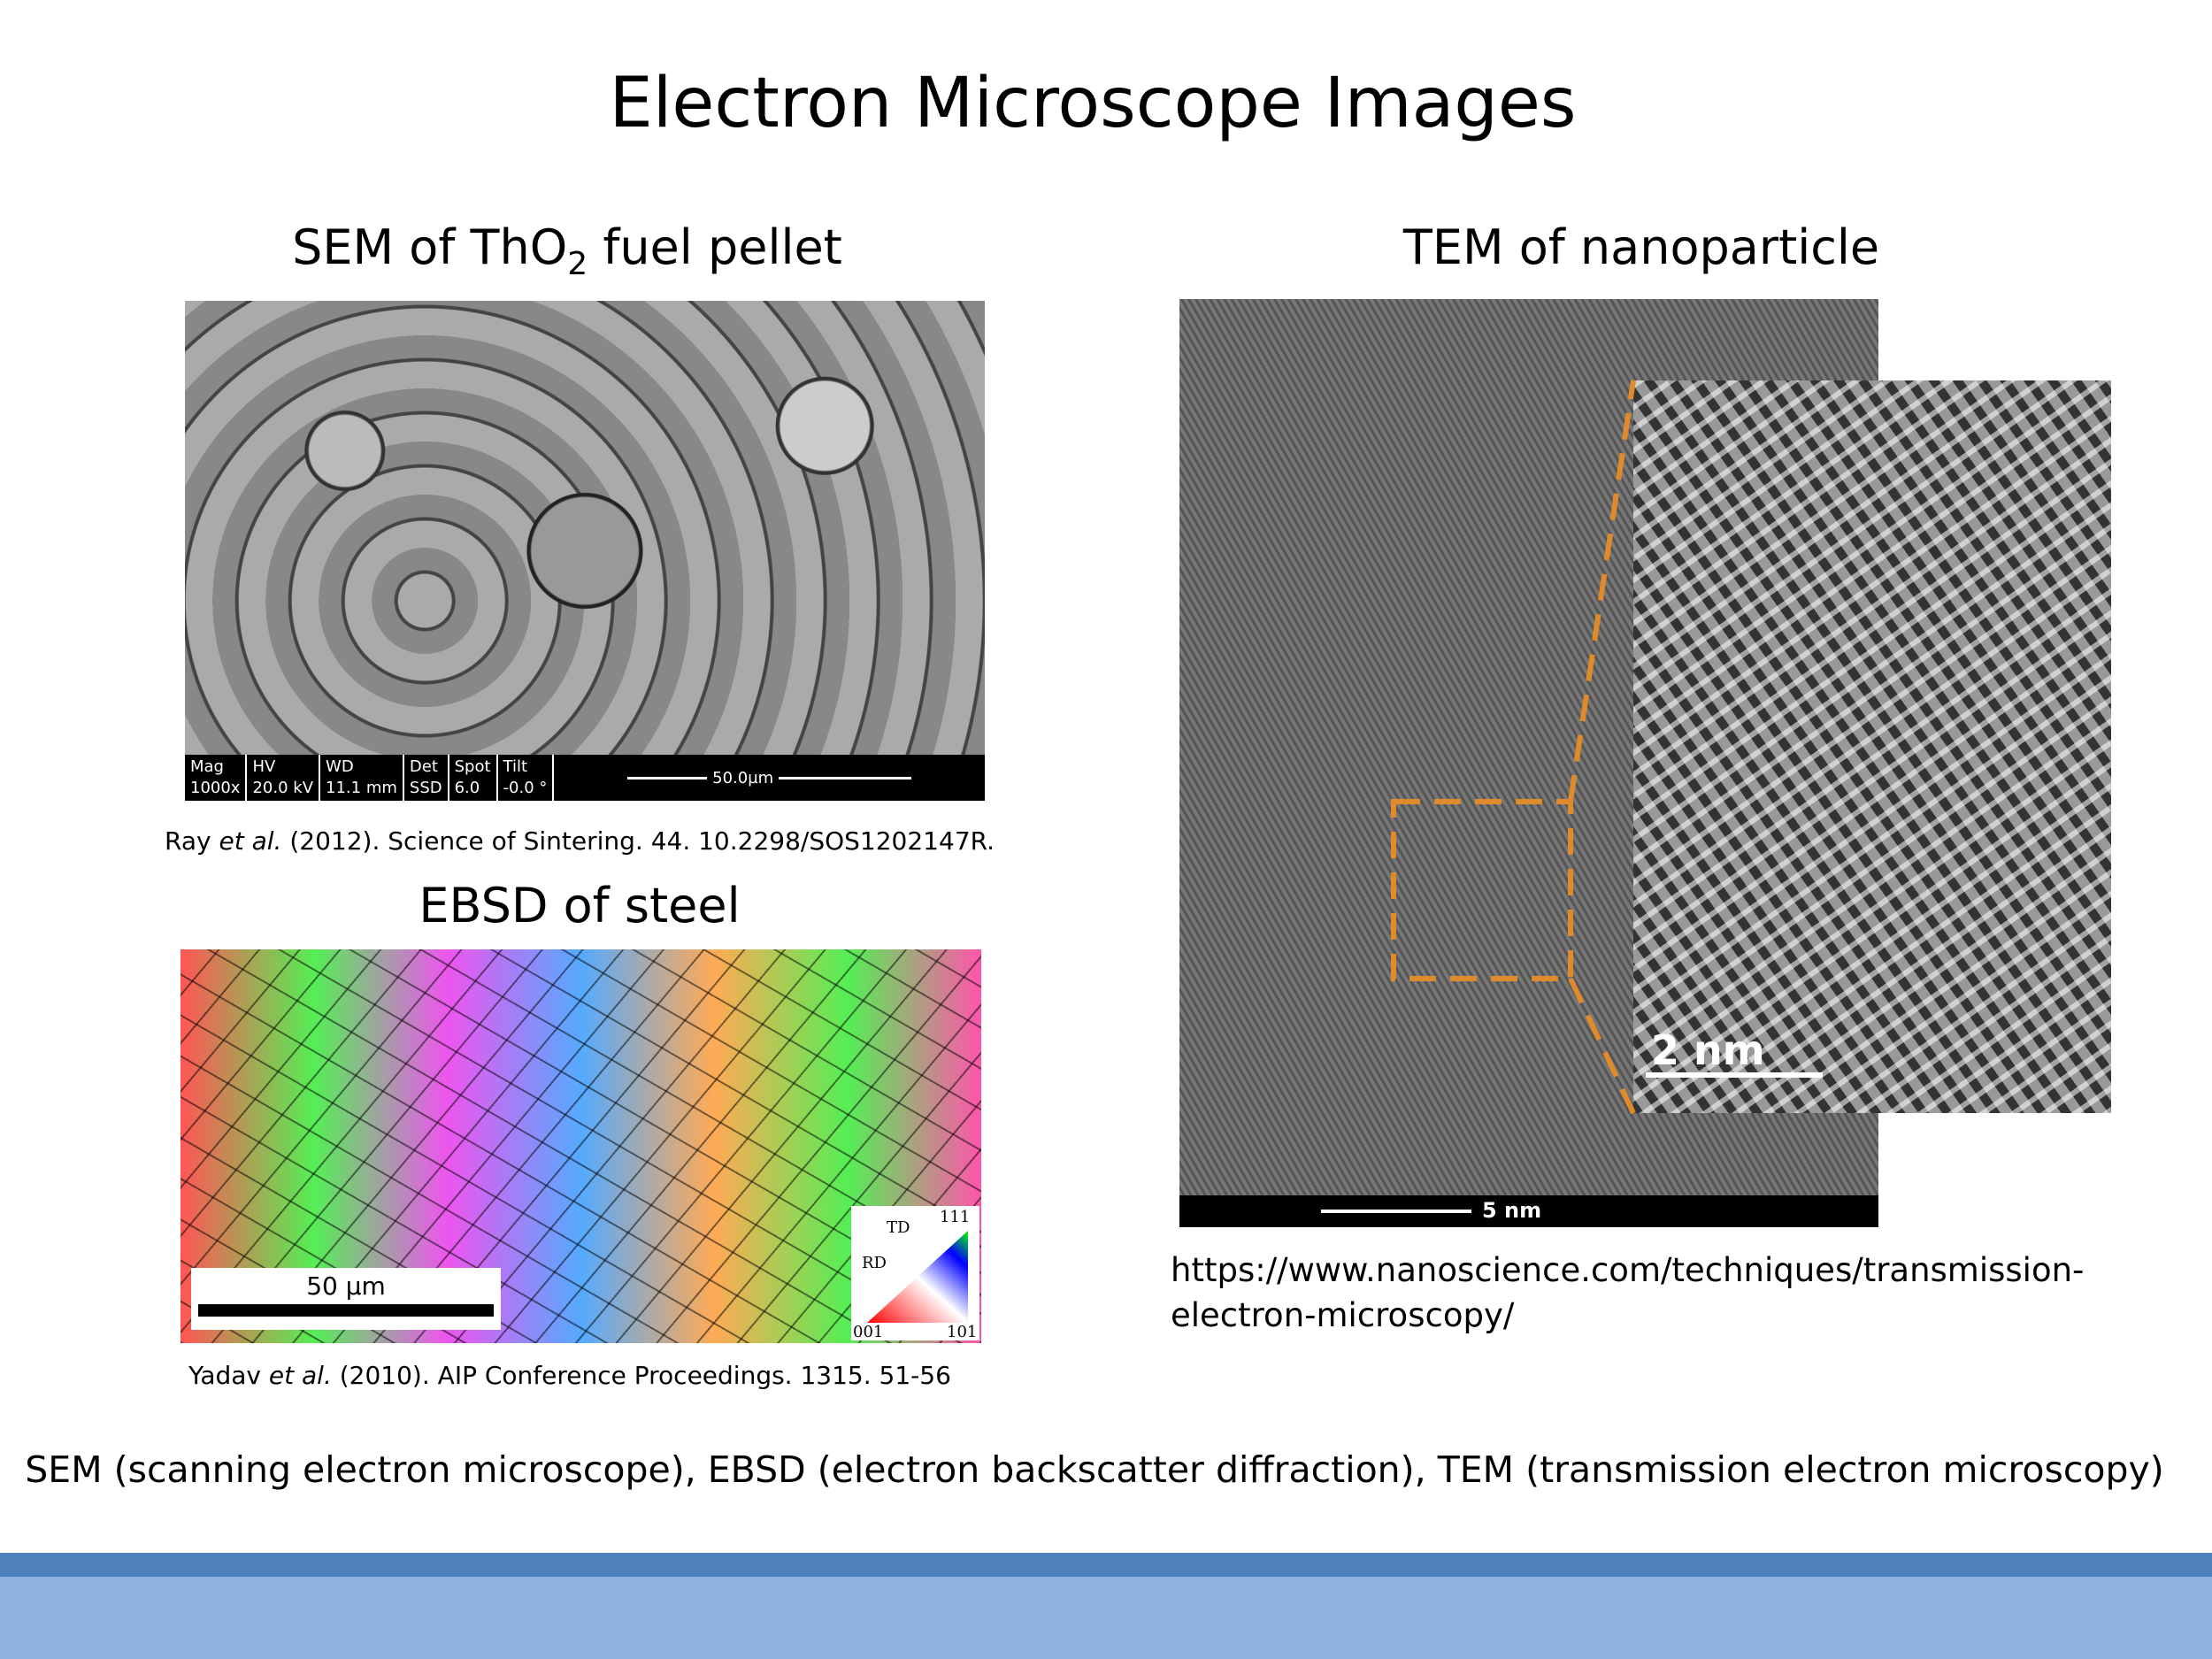 The image size is (2212, 1659). Describe the element at coordinates (515, 766) in the screenshot. I see `databar-header: Tilt` at that location.